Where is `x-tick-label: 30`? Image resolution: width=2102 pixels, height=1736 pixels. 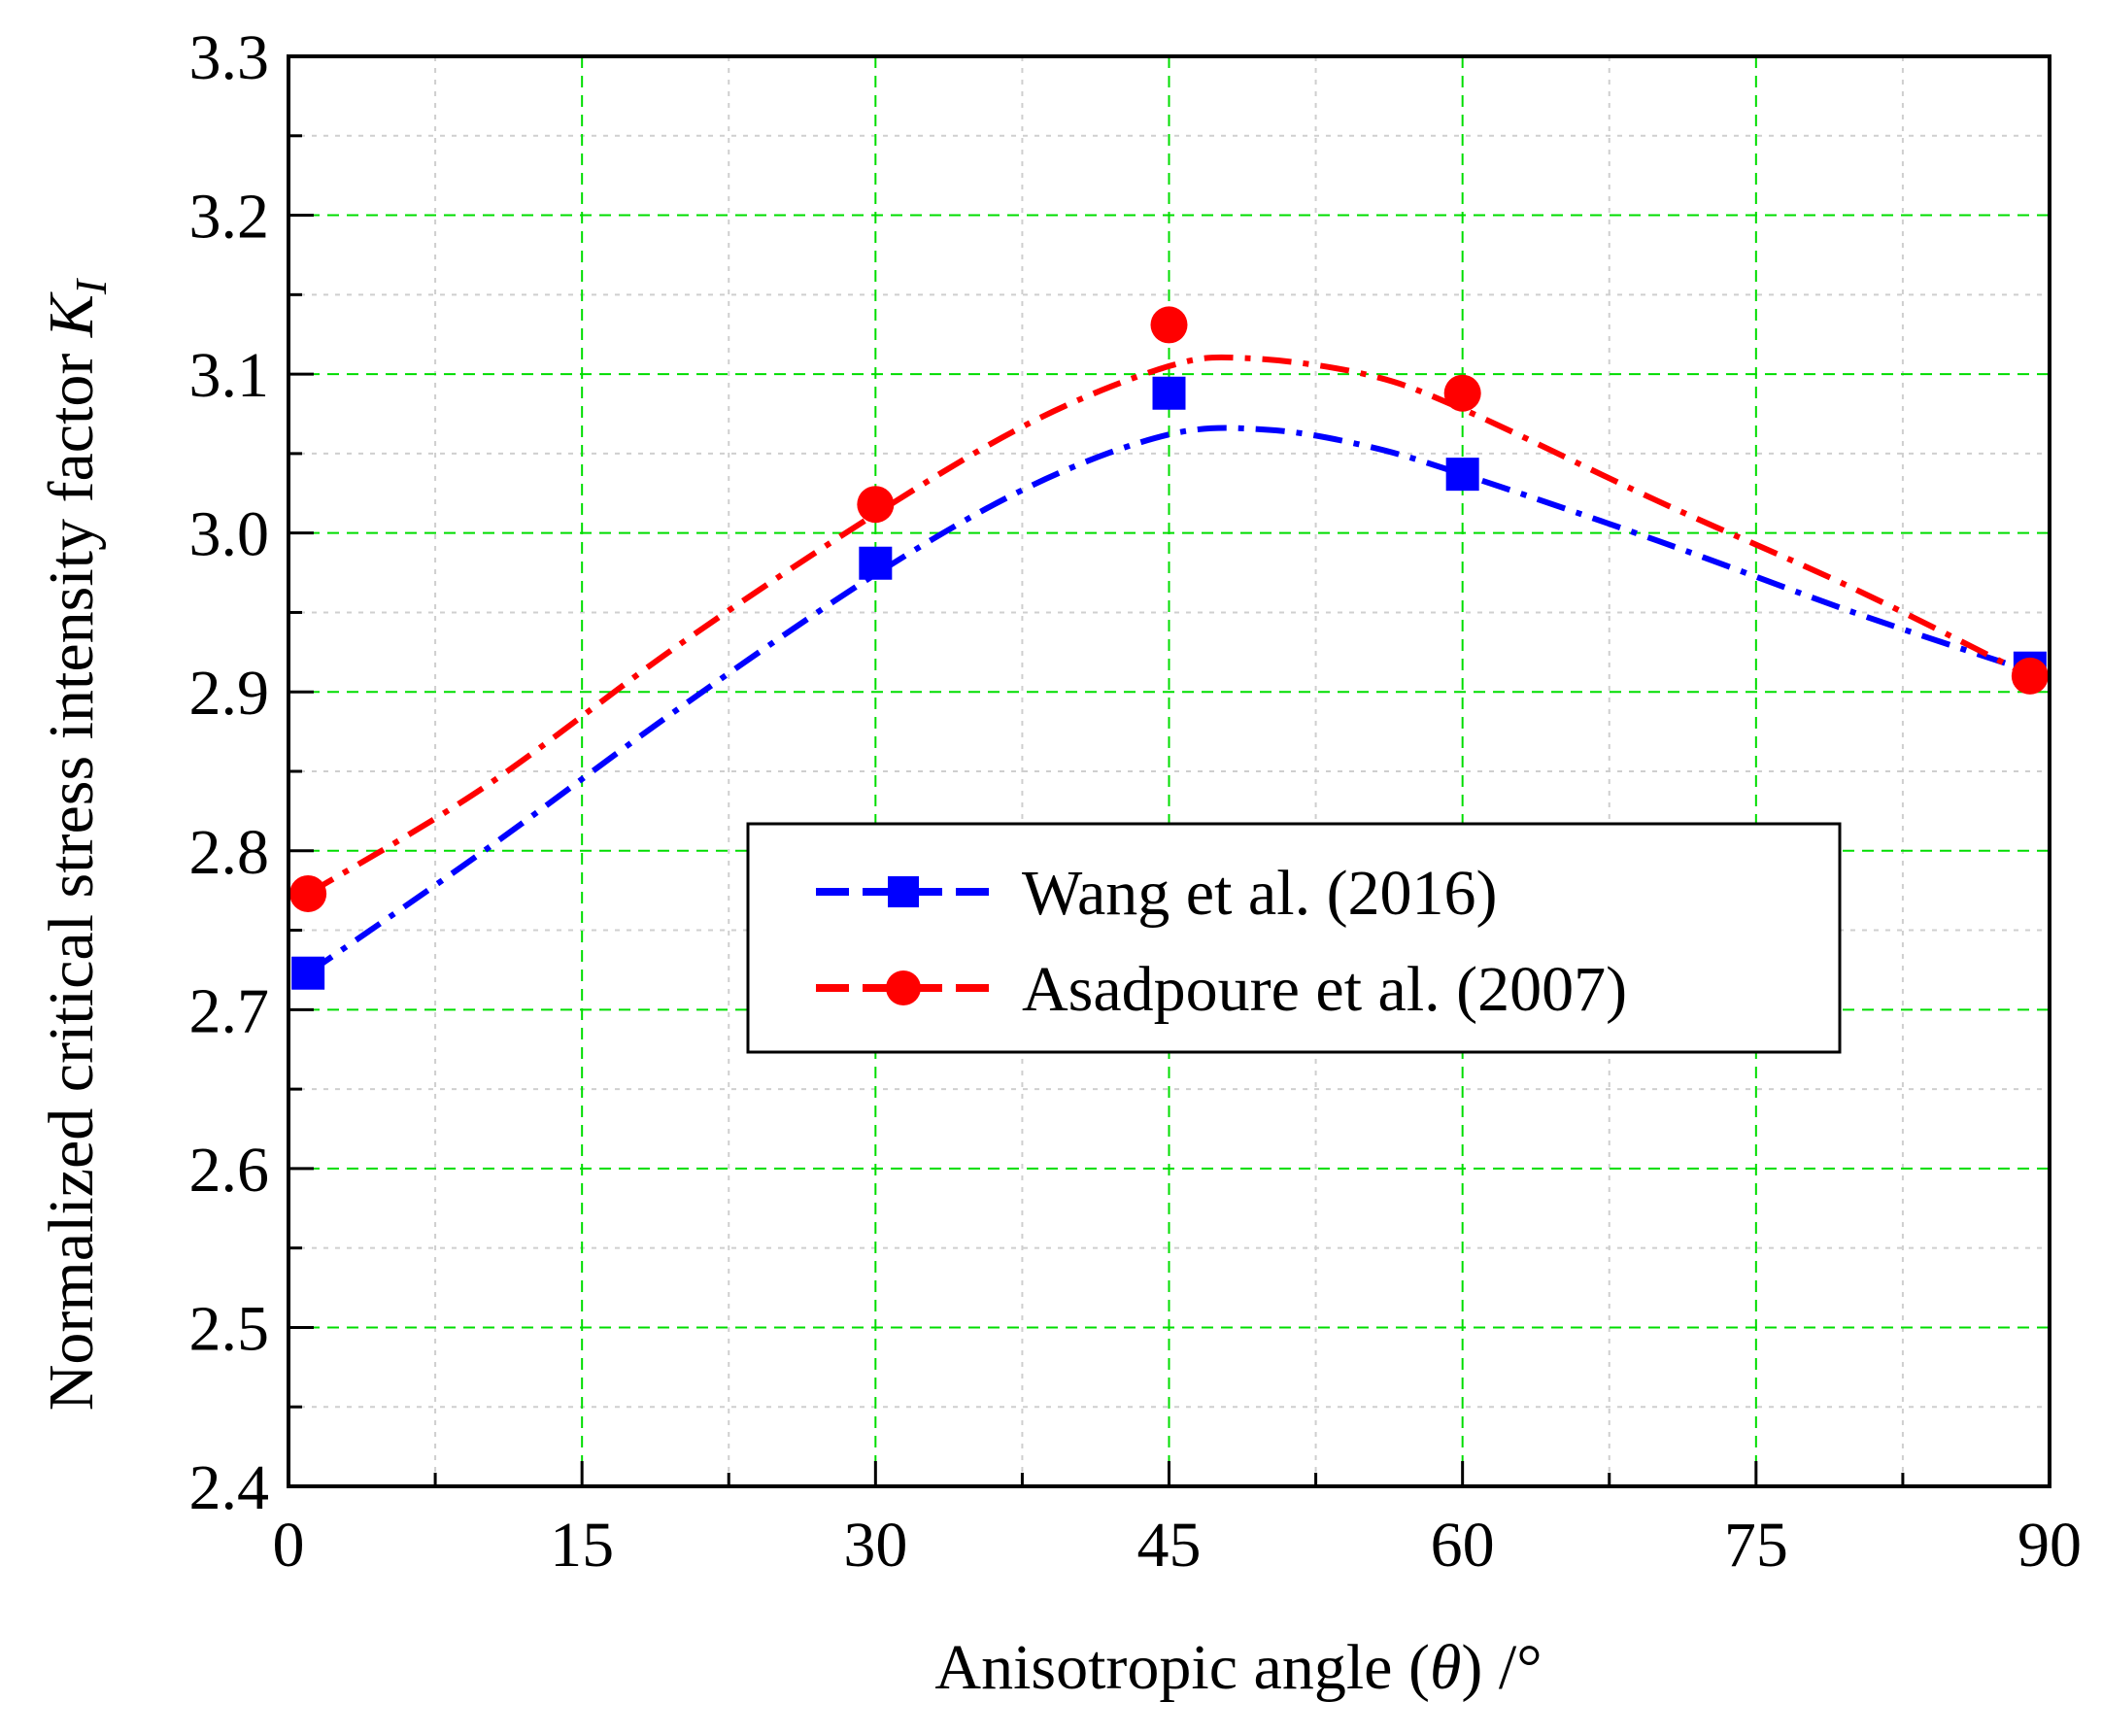
x-tick-label: 30 is located at coordinates (875, 1545).